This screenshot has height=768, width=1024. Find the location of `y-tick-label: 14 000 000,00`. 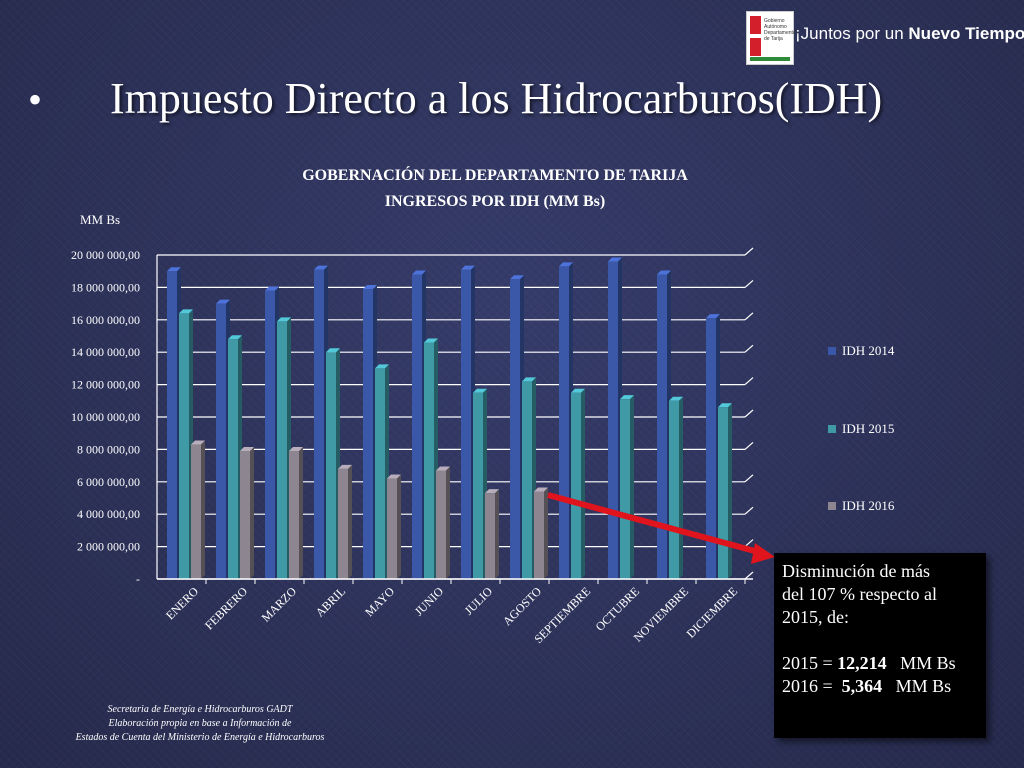

y-tick-label: 14 000 000,00 is located at coordinates (105, 352).